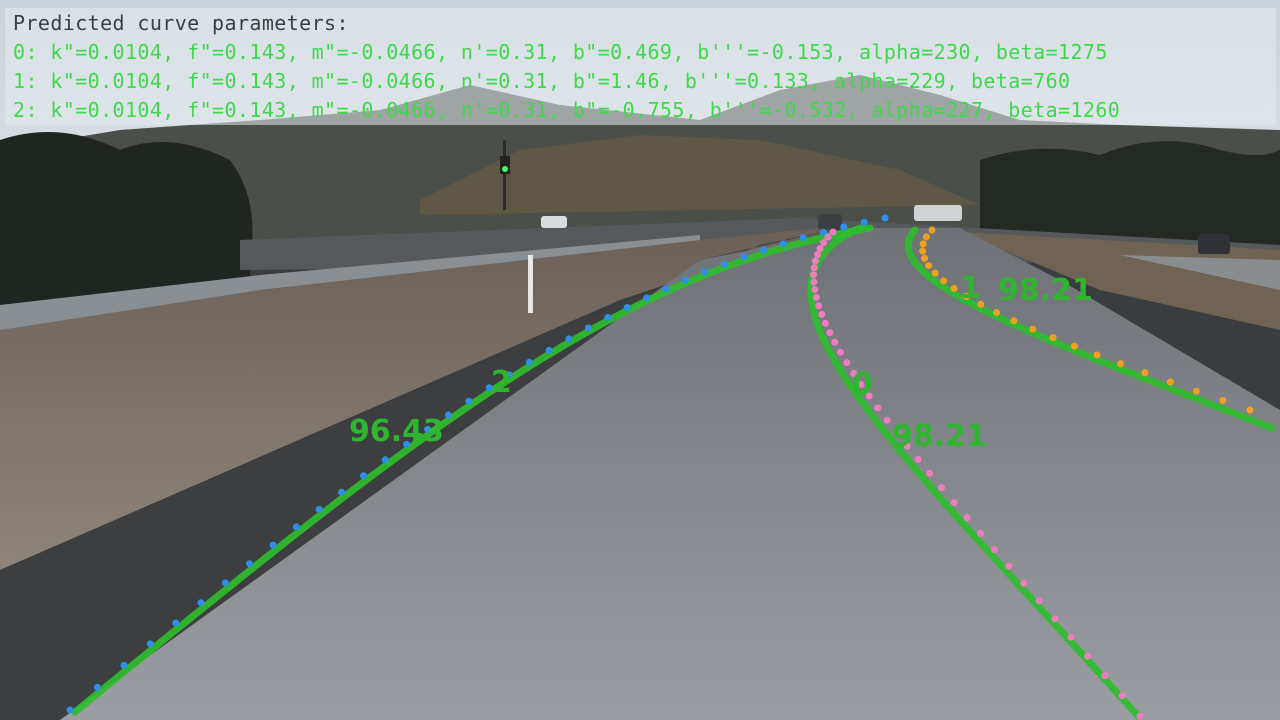 The image size is (1280, 720). What do you see at coordinates (396, 431) in the screenshot?
I see `lane-score-2: 96.43` at bounding box center [396, 431].